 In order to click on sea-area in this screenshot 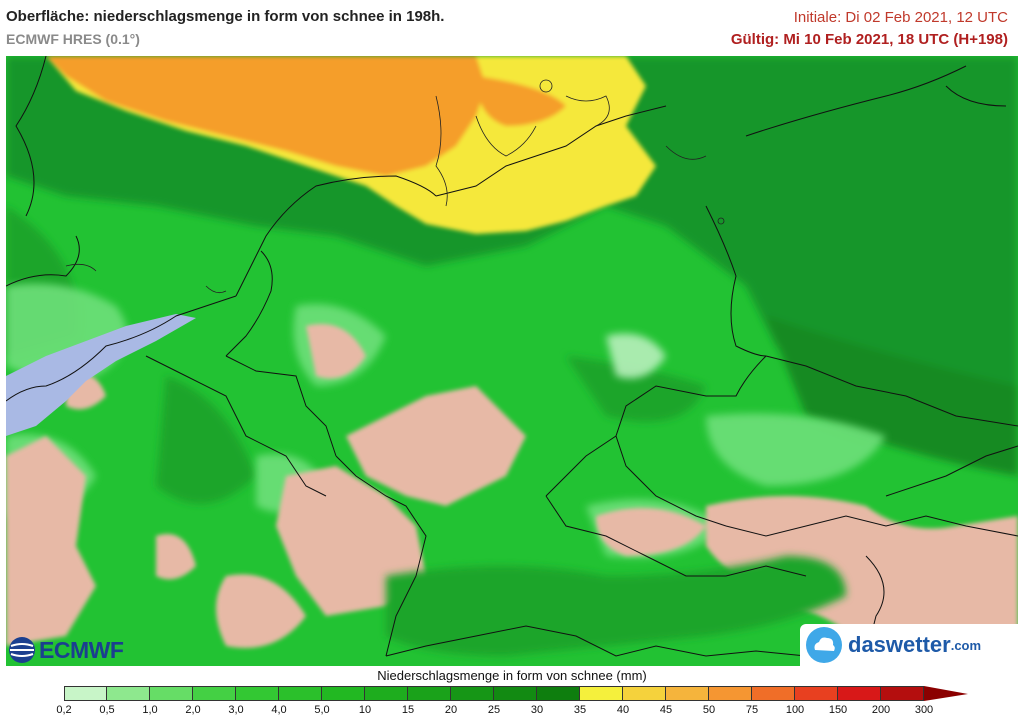, I will do `click(101, 375)`.